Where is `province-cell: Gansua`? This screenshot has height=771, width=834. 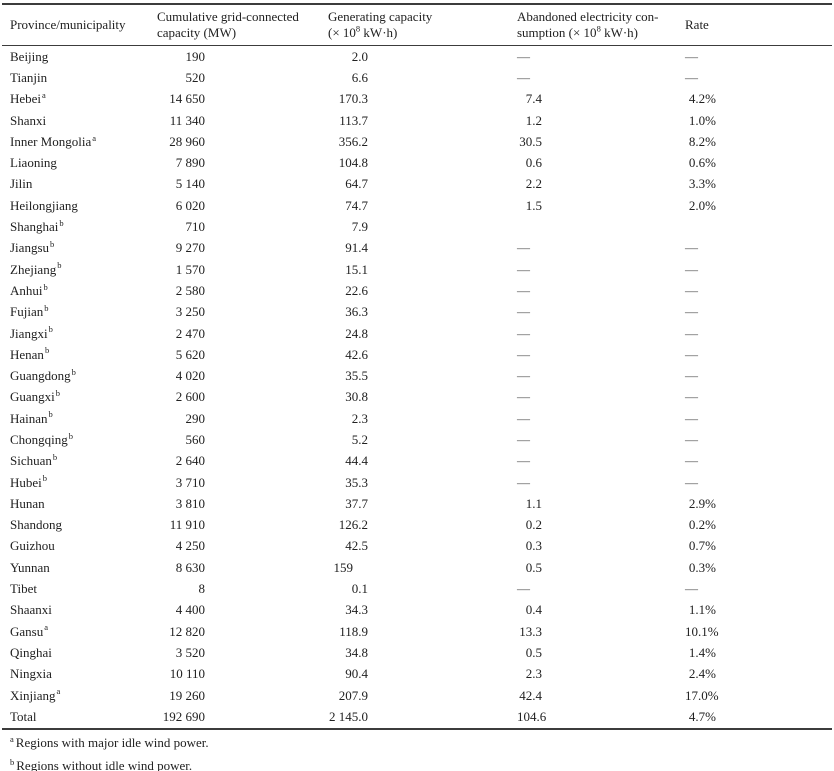
province-cell: Gansua is located at coordinates (73, 631).